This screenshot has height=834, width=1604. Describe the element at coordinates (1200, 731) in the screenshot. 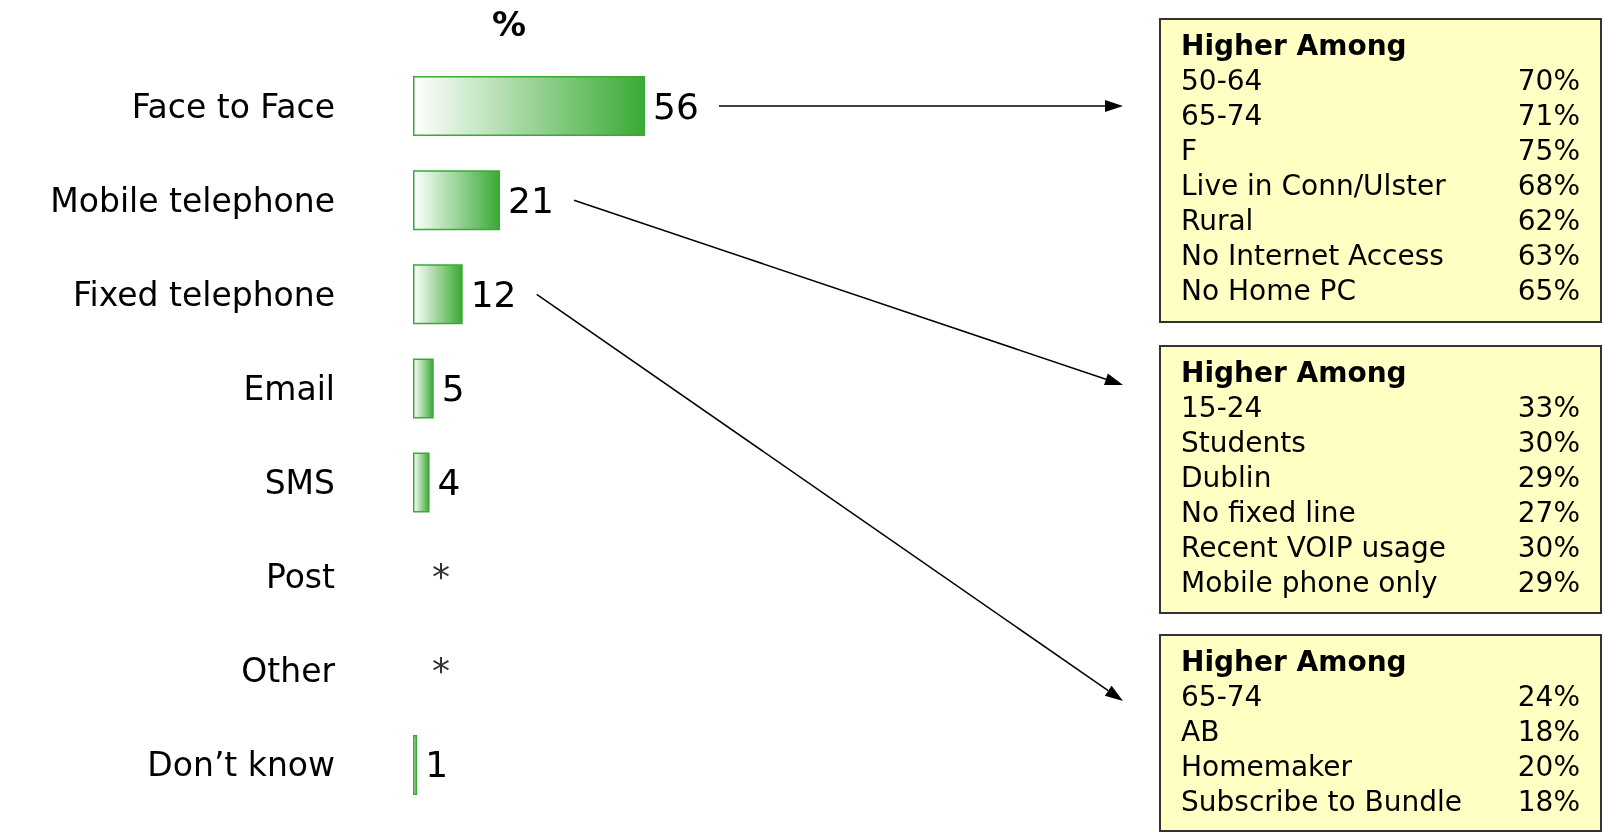

I see `text: AB` at that location.